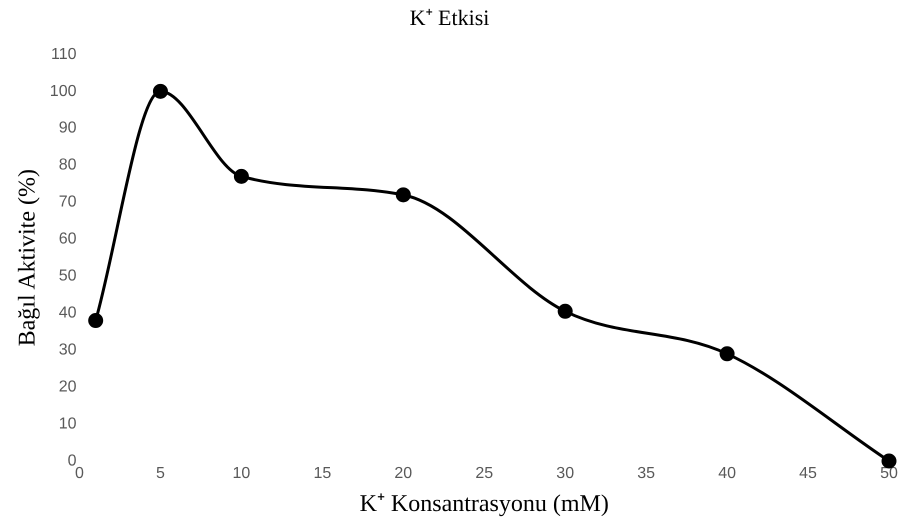 The image size is (903, 527). Describe the element at coordinates (67, 128) in the screenshot. I see `y-tick-label: 90` at that location.